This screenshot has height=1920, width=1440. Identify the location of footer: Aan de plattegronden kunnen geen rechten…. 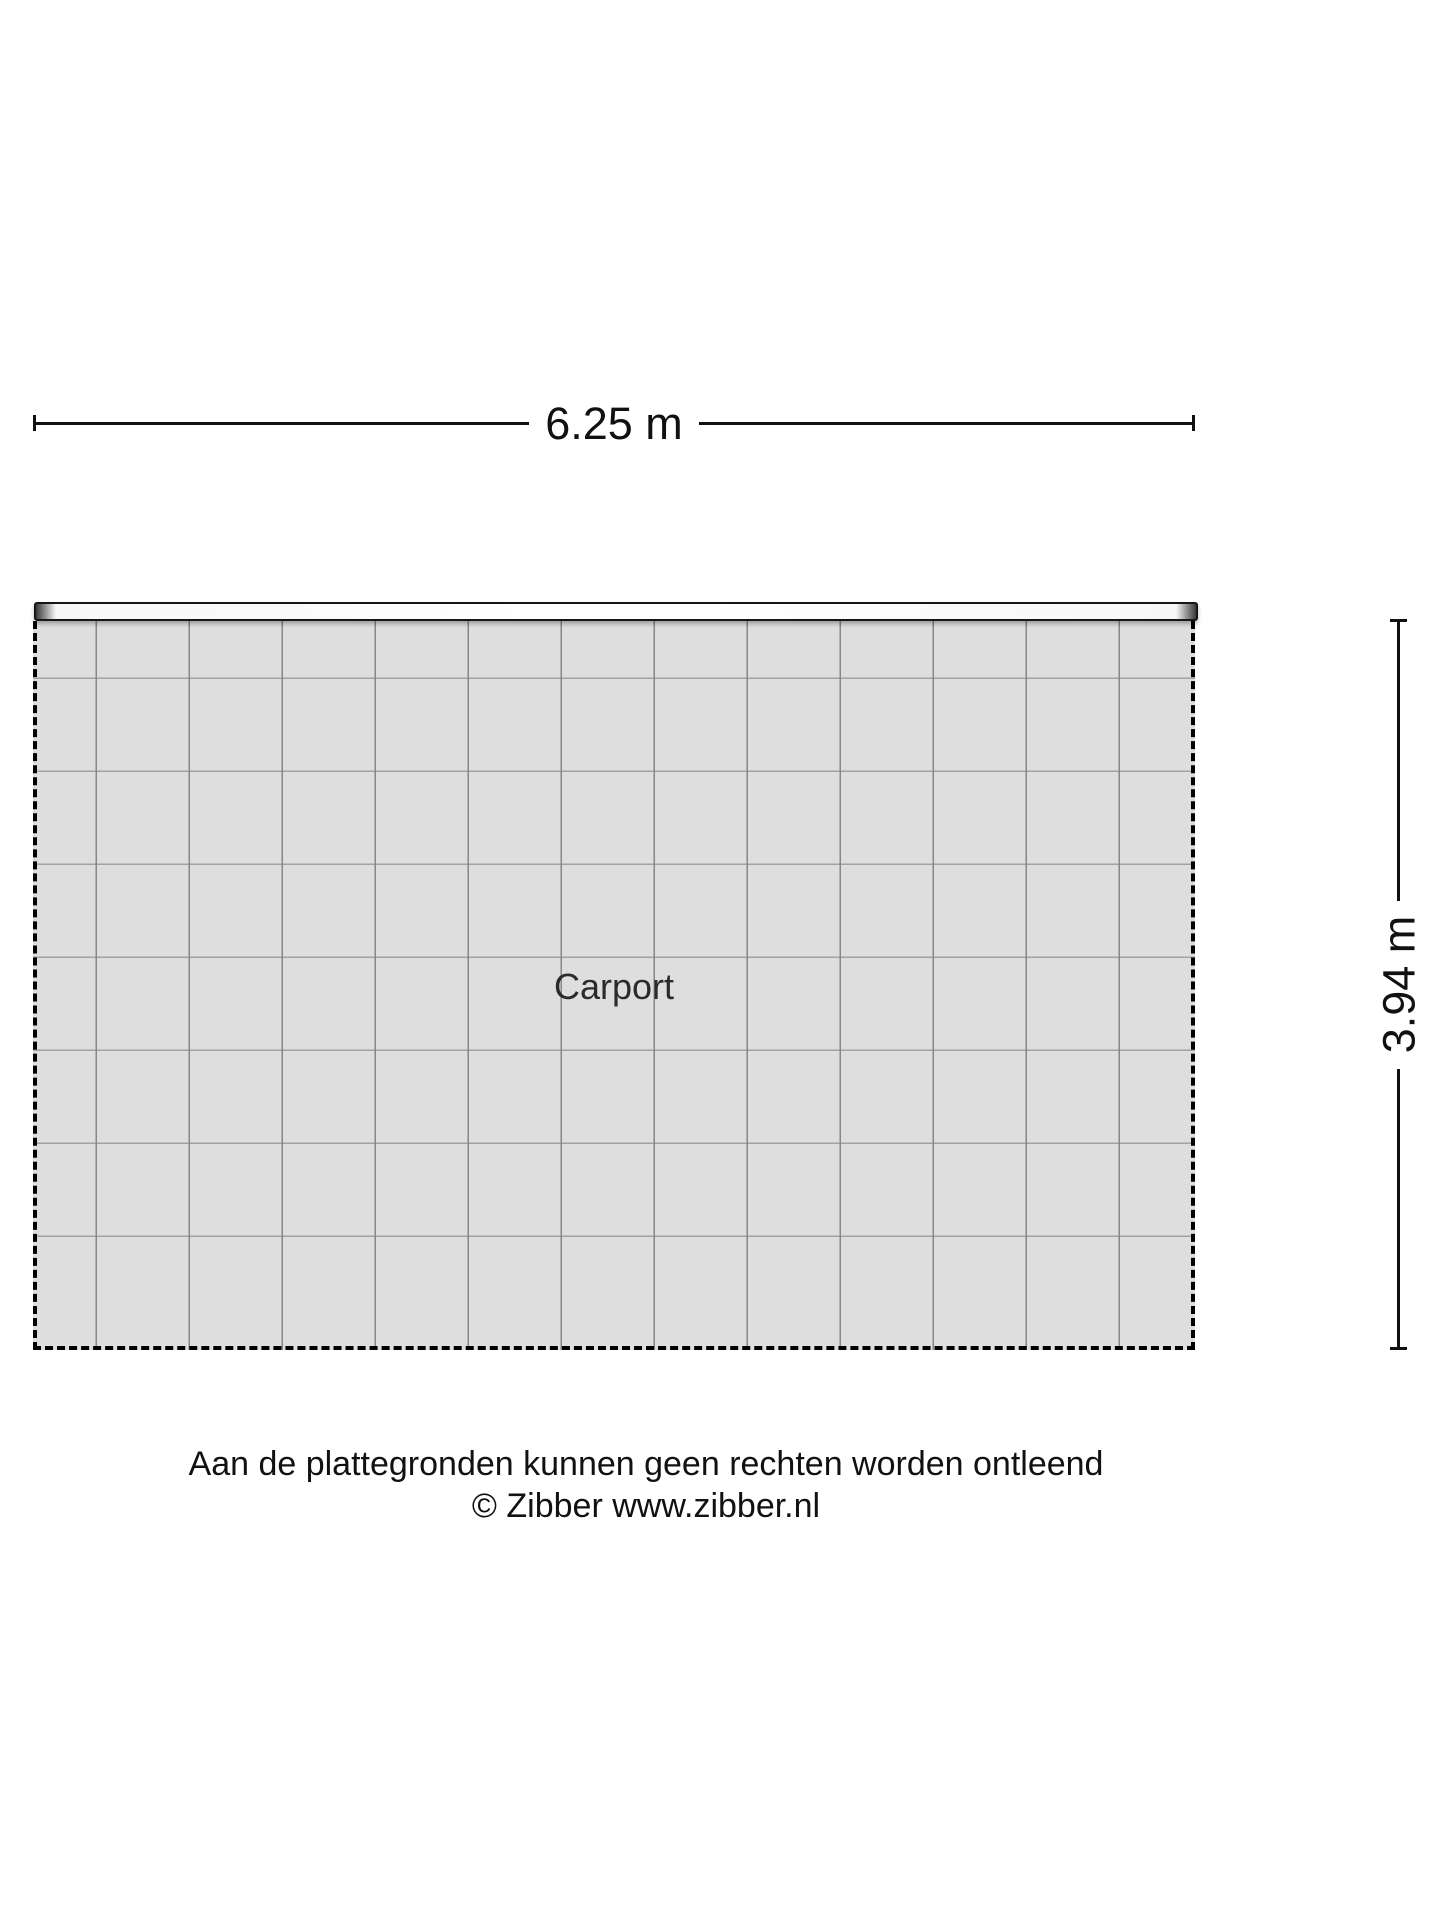
(646, 1485).